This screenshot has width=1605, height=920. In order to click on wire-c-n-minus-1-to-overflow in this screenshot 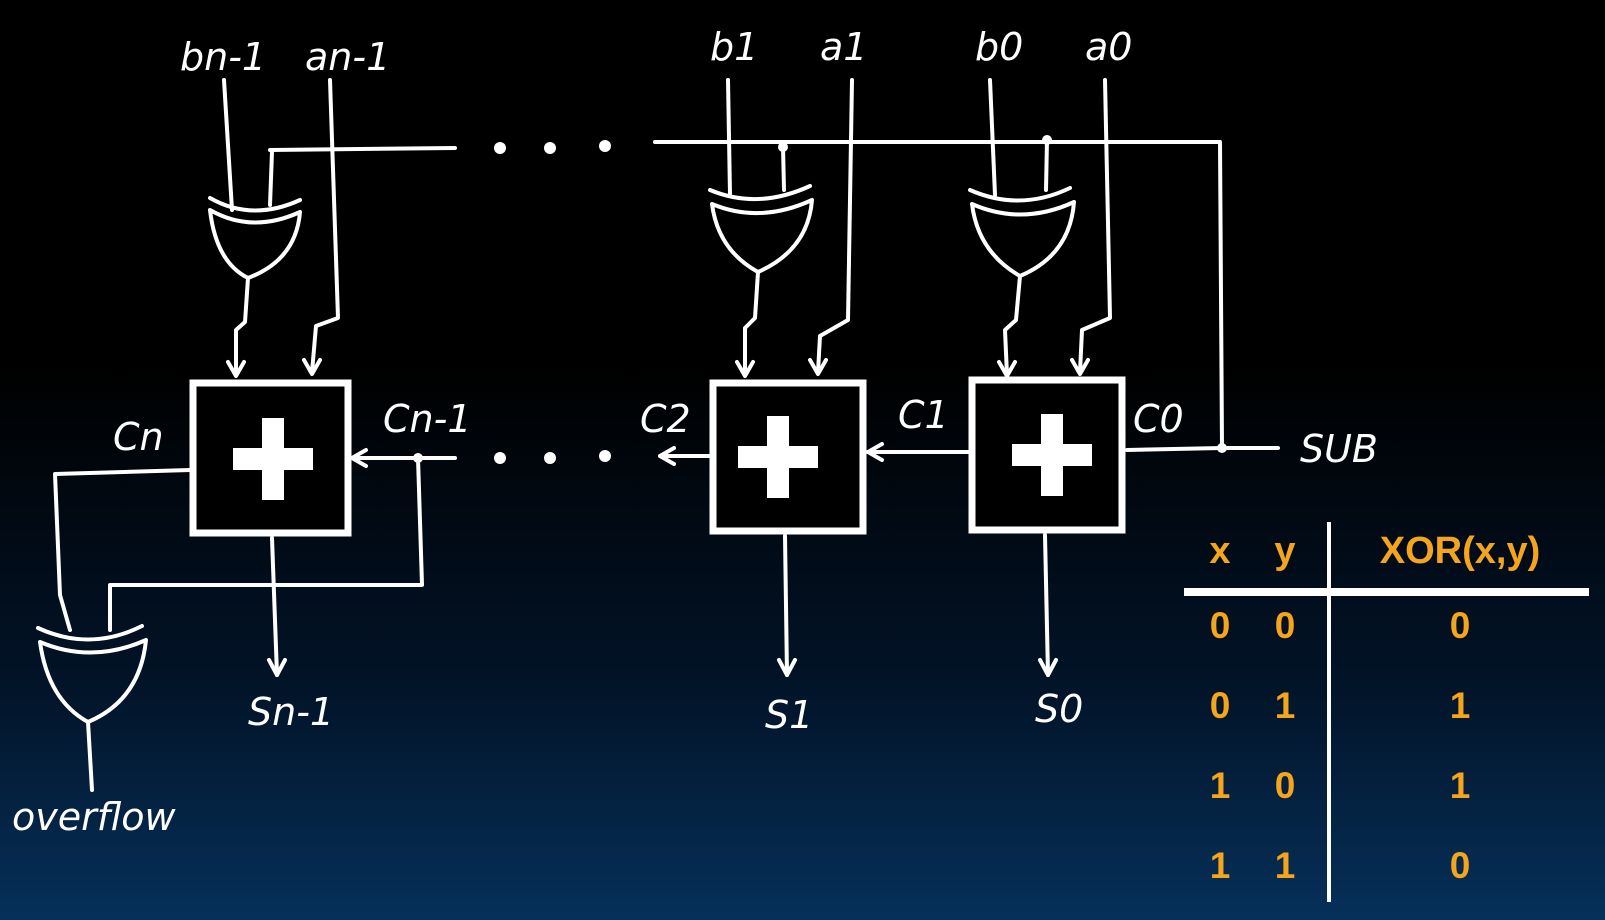, I will do `click(266, 544)`.